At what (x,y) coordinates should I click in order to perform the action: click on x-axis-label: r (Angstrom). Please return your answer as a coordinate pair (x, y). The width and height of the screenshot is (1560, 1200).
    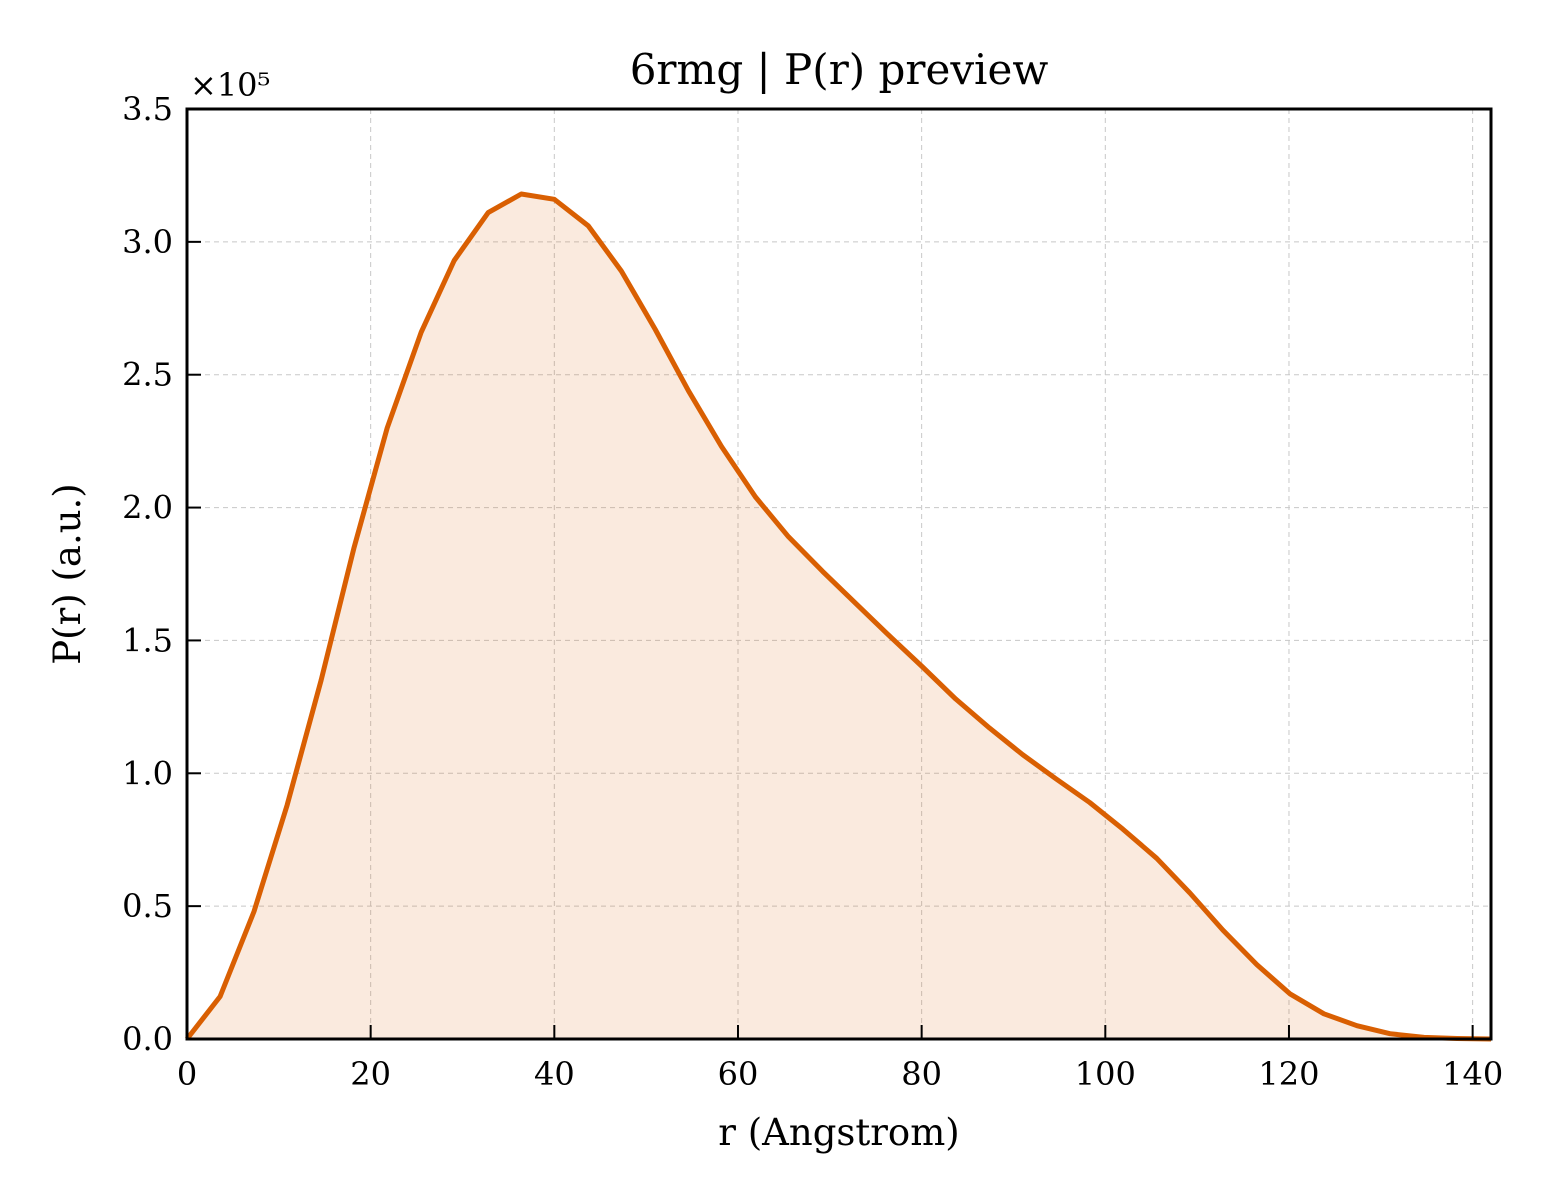
    Looking at the image, I should click on (838, 1132).